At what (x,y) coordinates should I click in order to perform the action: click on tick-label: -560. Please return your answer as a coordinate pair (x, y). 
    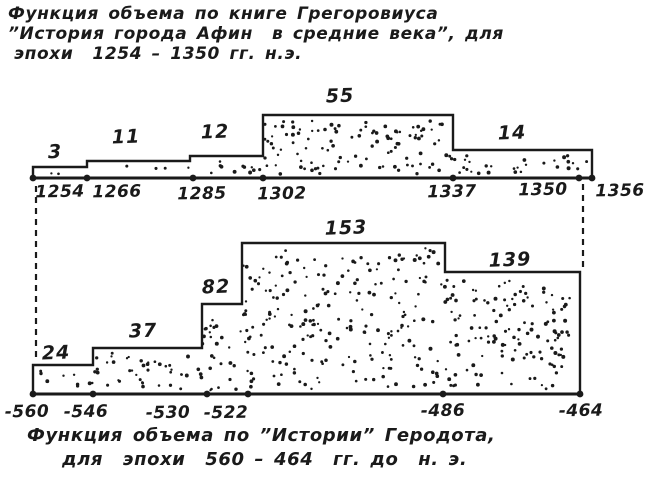
    Looking at the image, I should click on (27, 412).